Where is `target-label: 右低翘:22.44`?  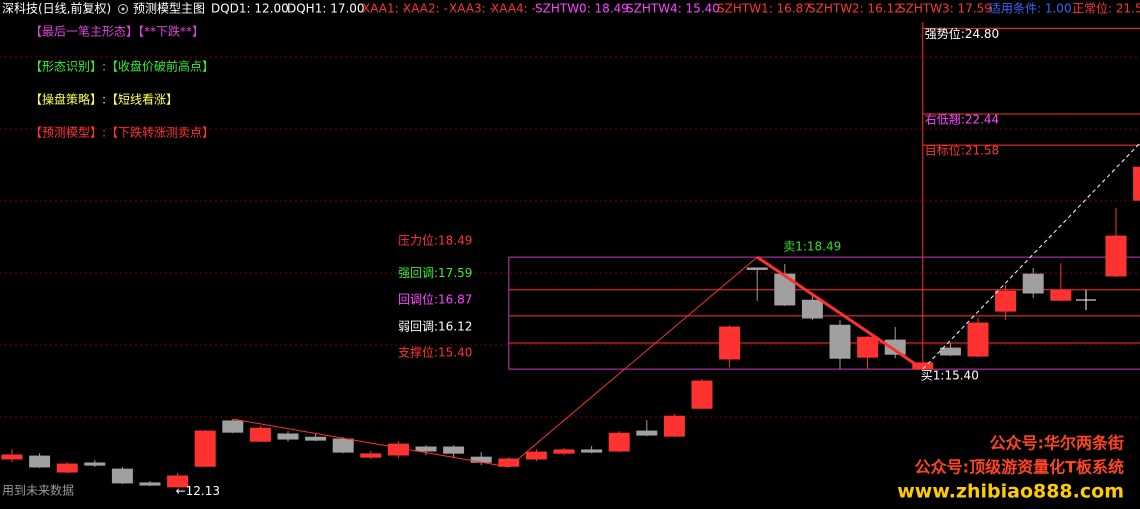
target-label: 右低翘:22.44 is located at coordinates (962, 118).